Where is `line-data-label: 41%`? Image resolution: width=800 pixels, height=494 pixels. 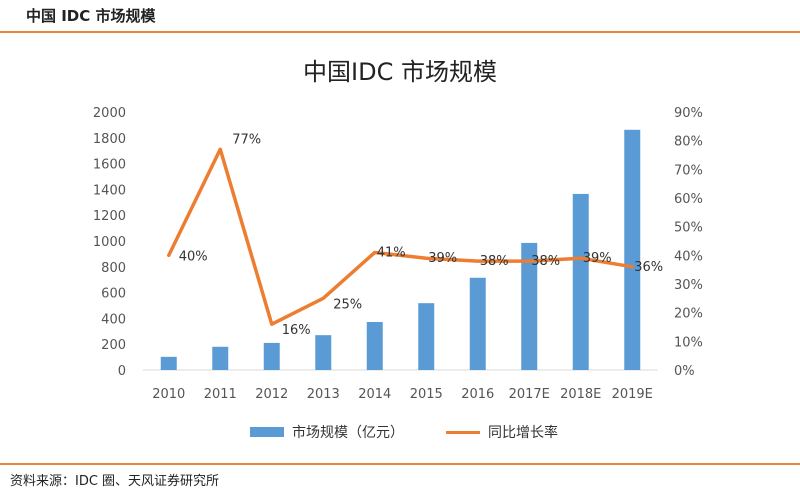 line-data-label: 41% is located at coordinates (391, 252).